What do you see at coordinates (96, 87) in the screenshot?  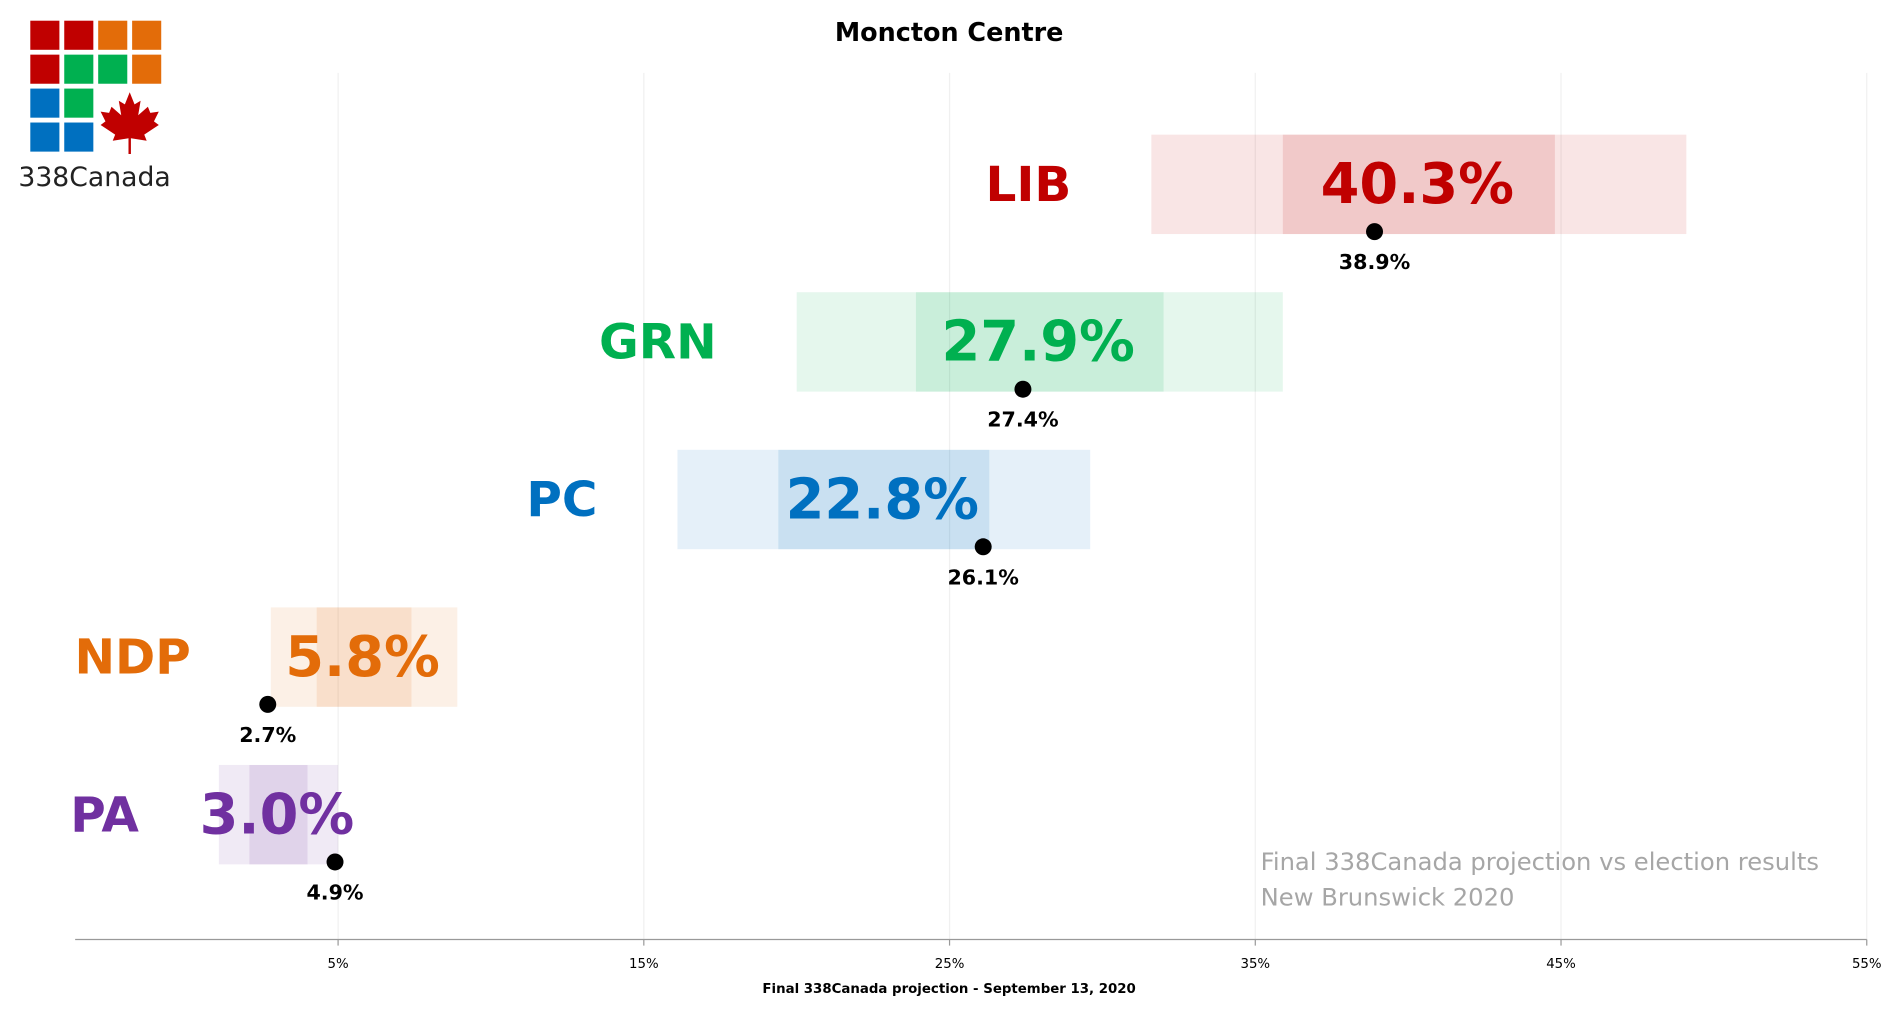 I see `logo` at bounding box center [96, 87].